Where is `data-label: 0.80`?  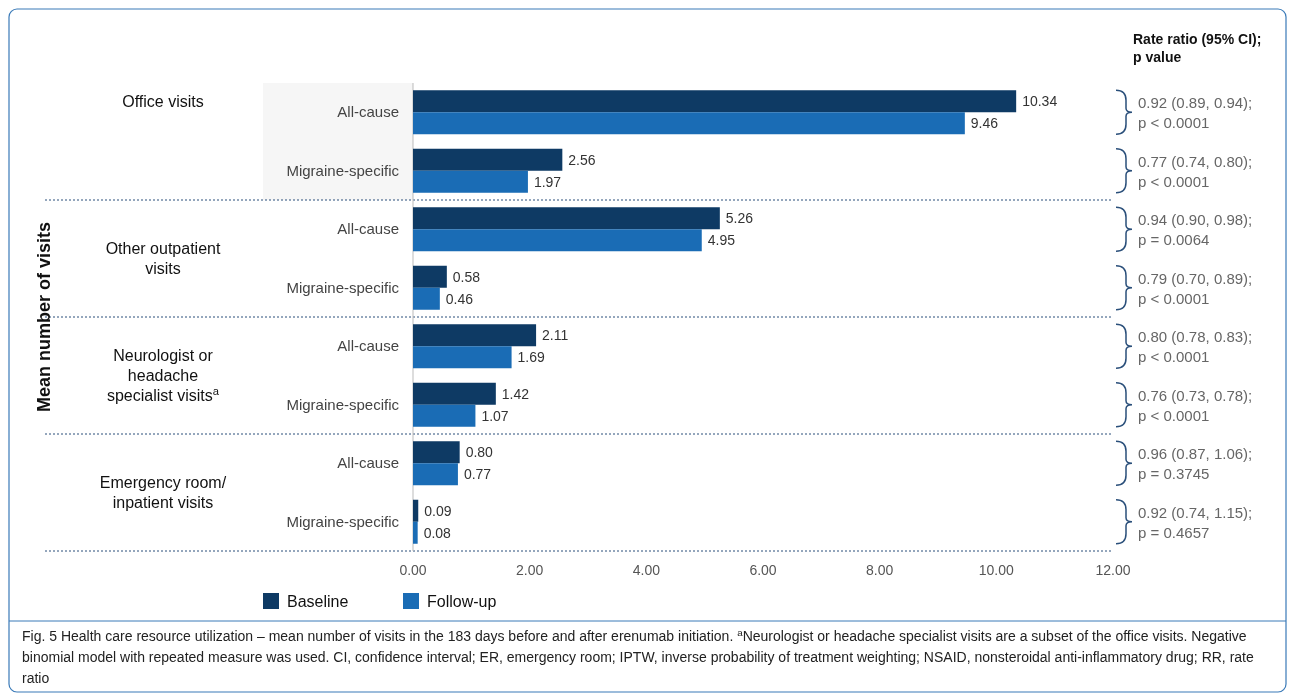 data-label: 0.80 is located at coordinates (479, 452).